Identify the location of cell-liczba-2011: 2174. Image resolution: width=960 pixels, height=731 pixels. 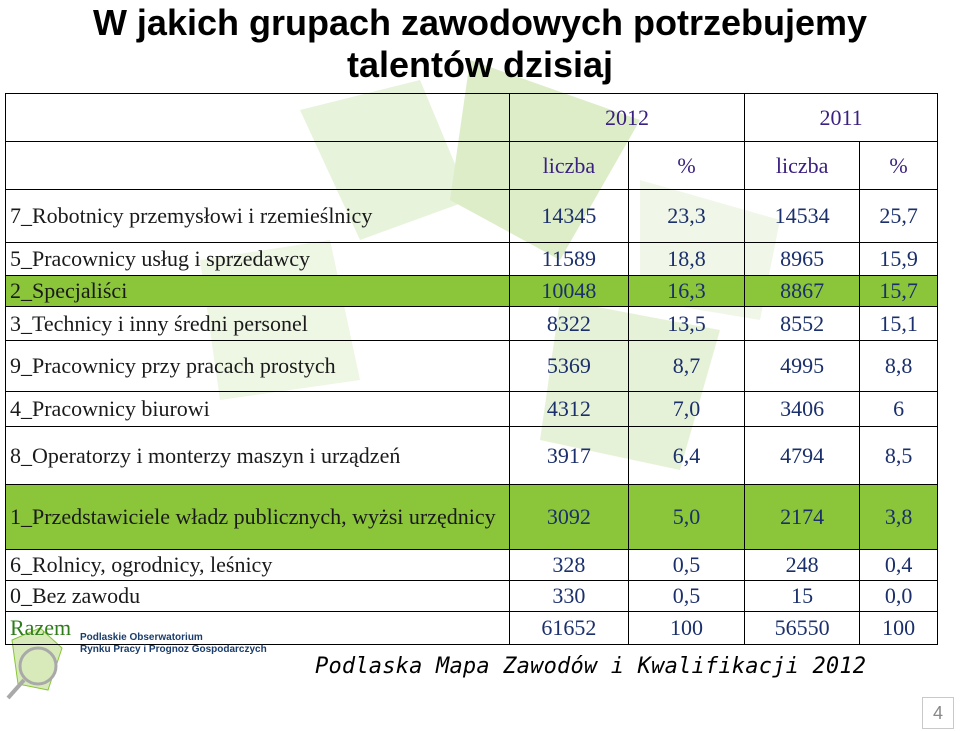
(802, 517).